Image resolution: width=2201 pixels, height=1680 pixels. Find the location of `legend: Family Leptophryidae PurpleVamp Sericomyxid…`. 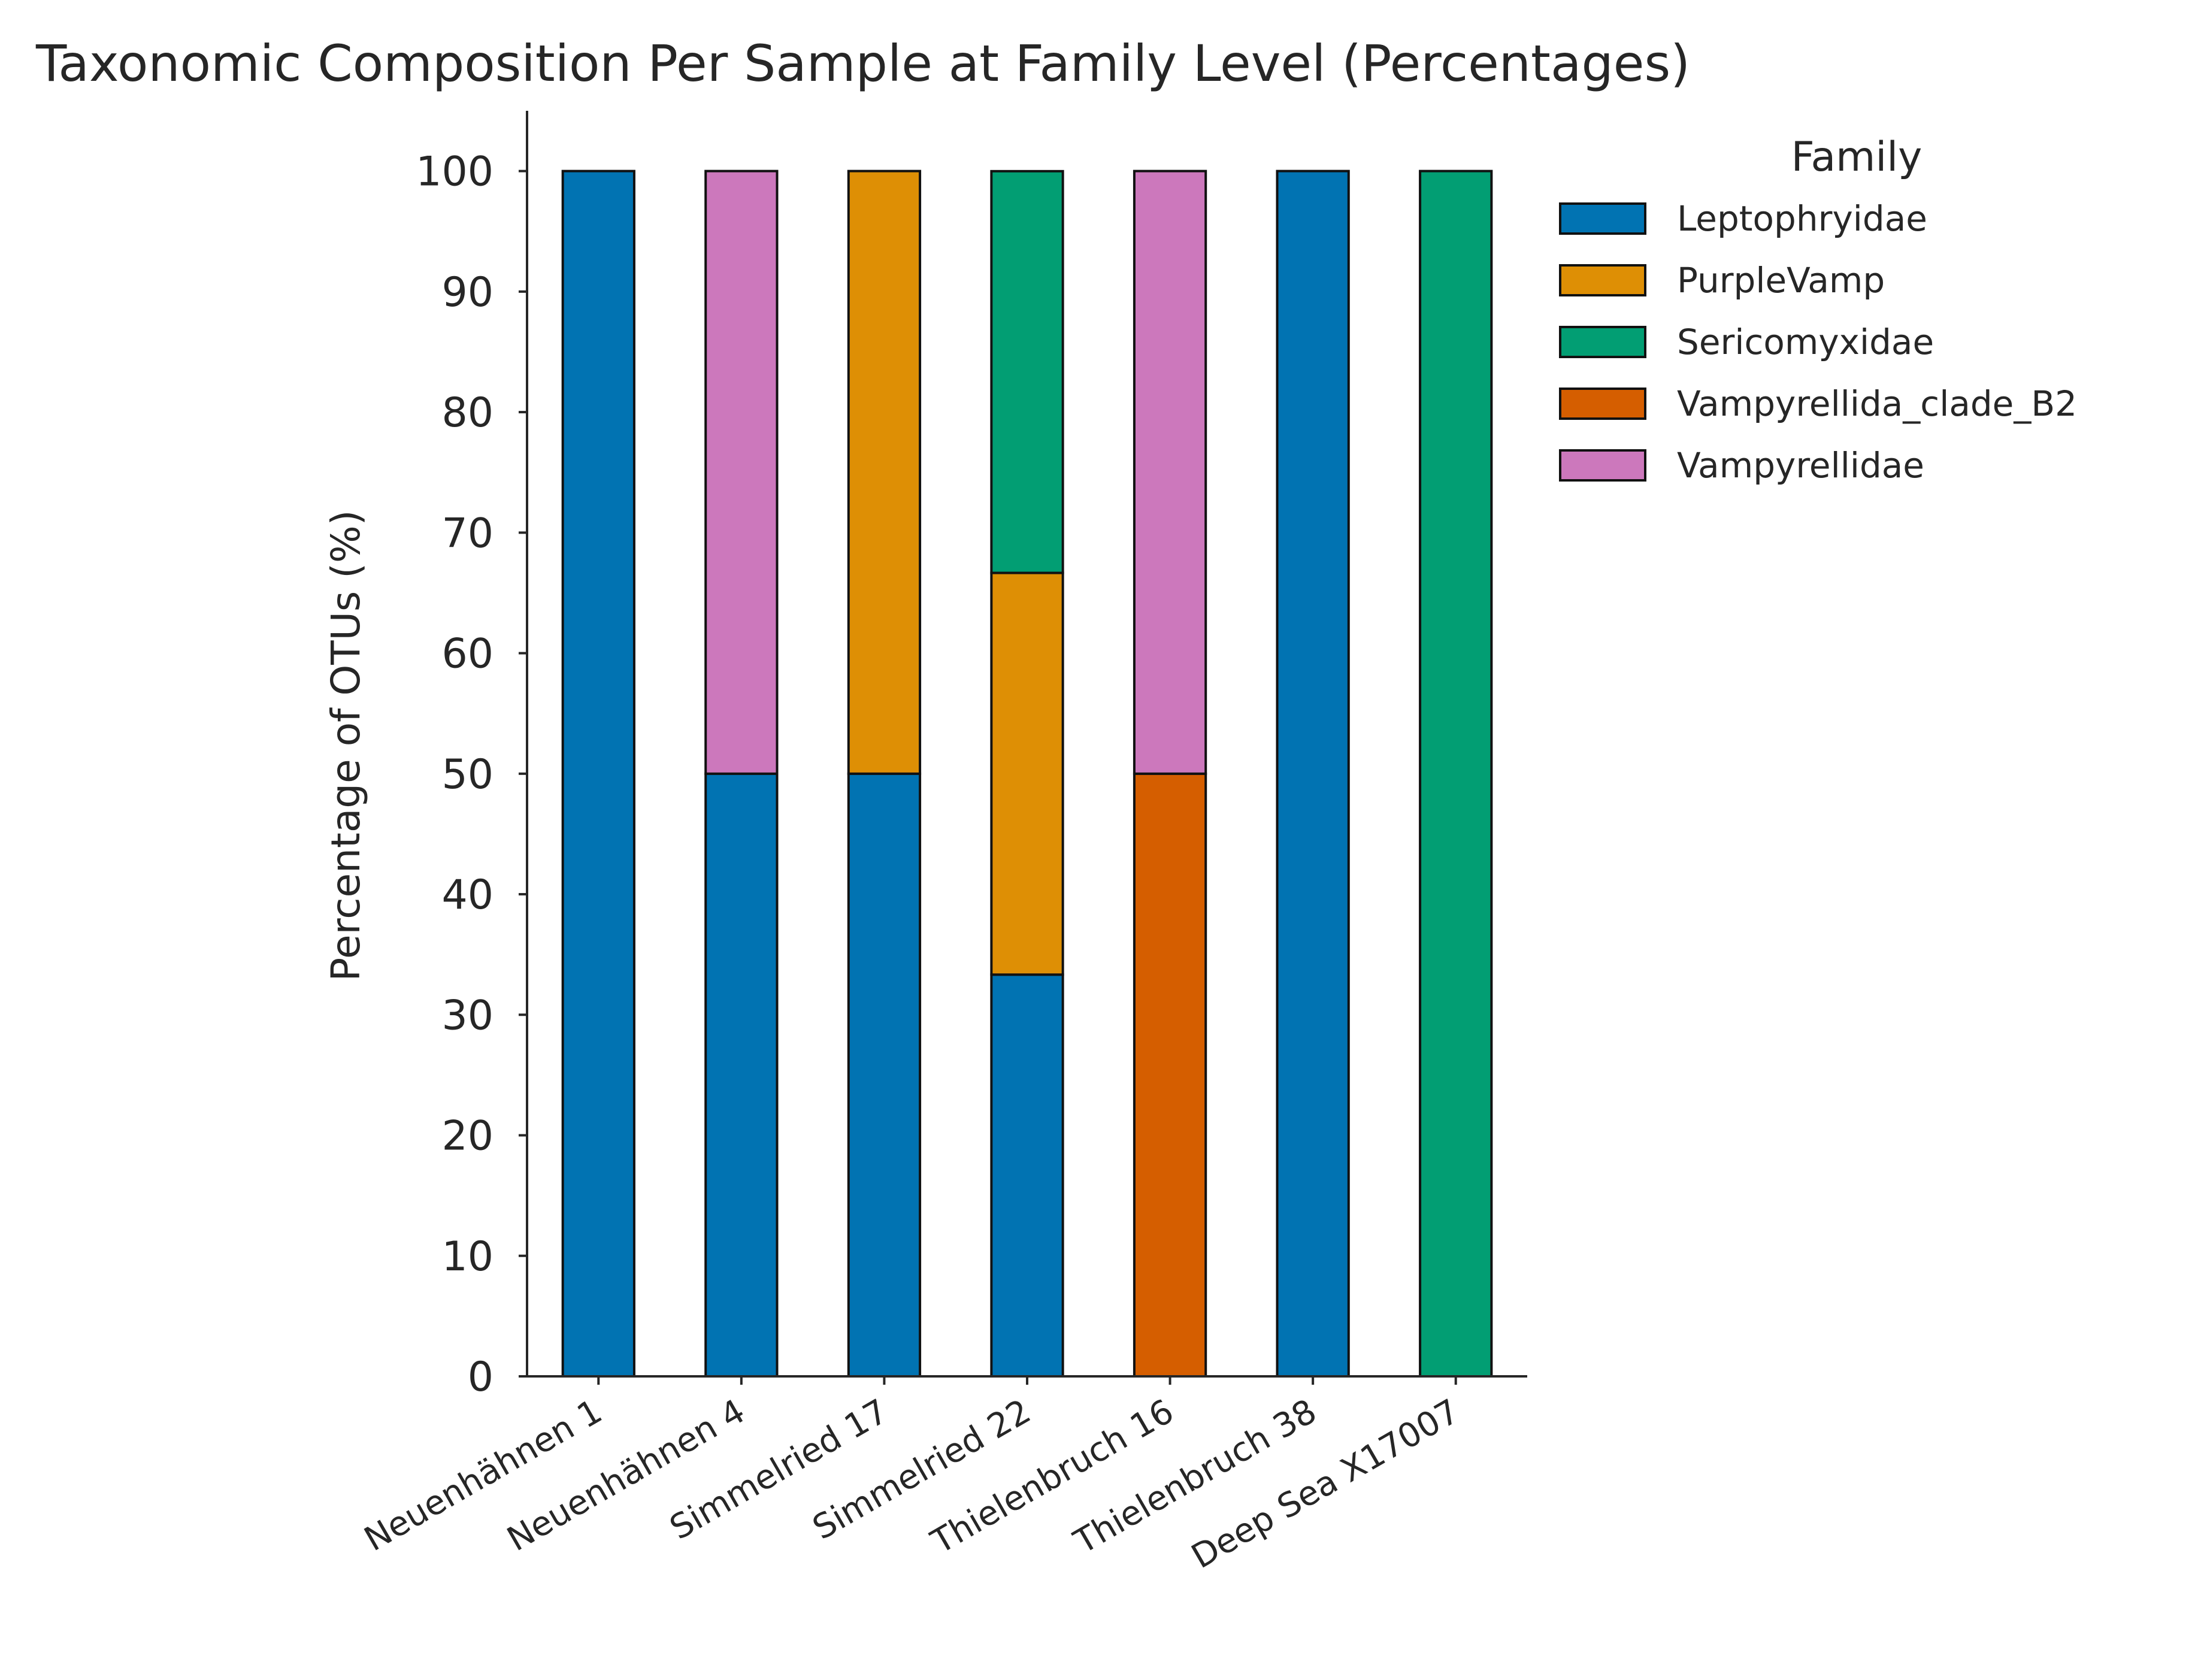

legend: Family Leptophryidae PurpleVamp Sericomyxid… is located at coordinates (1818, 310).